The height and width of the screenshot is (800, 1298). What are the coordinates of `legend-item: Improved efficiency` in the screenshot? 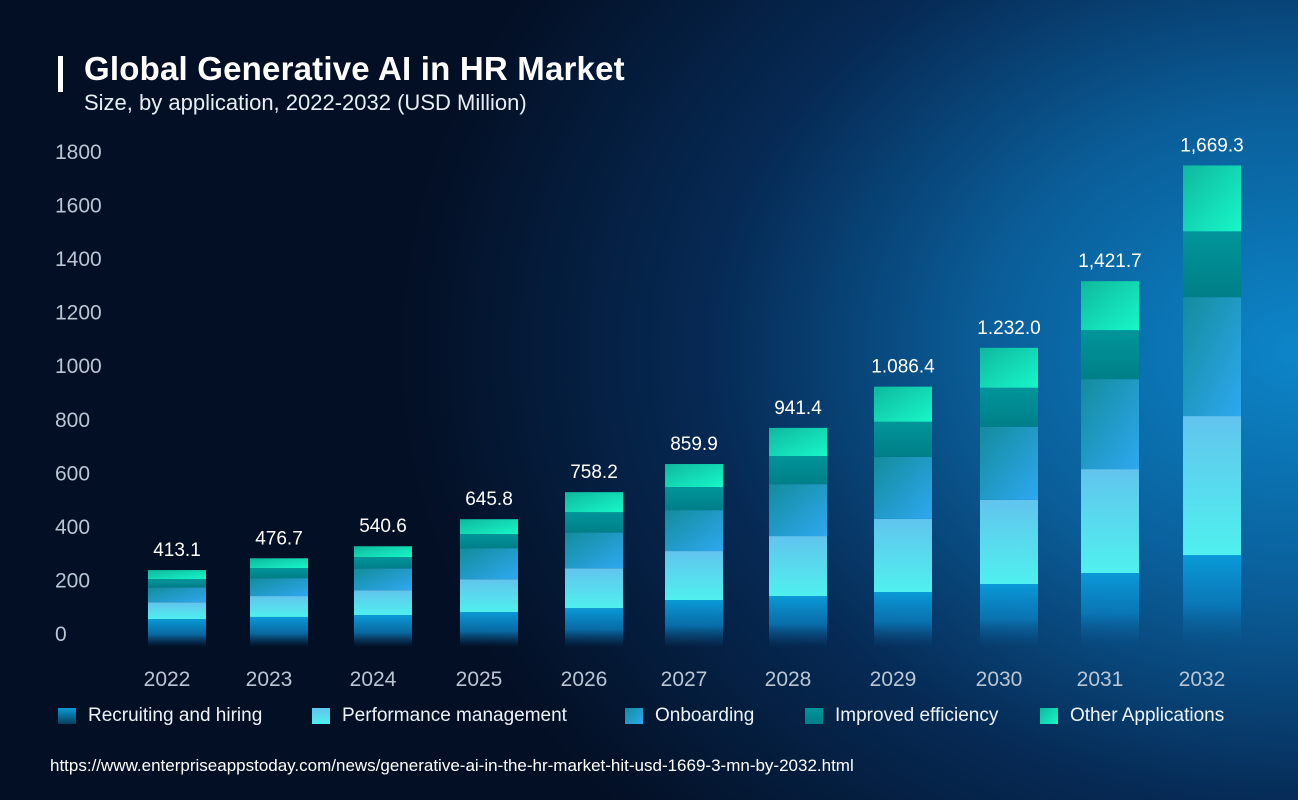 It's located at (901, 716).